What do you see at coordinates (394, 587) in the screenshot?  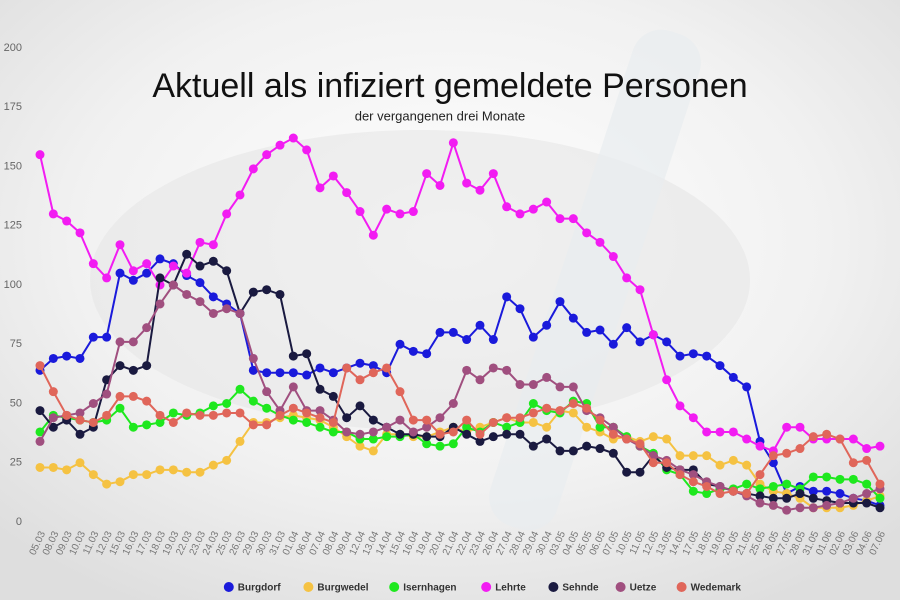 I see `legend-marker` at bounding box center [394, 587].